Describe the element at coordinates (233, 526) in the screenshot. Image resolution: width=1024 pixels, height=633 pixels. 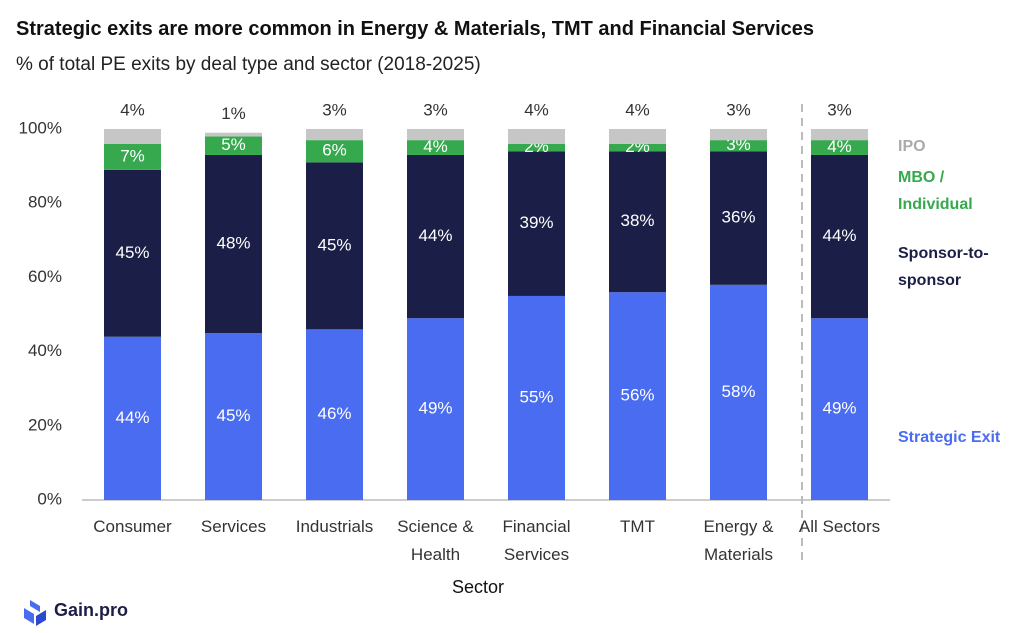
I see `x-tick-label: Services` at that location.